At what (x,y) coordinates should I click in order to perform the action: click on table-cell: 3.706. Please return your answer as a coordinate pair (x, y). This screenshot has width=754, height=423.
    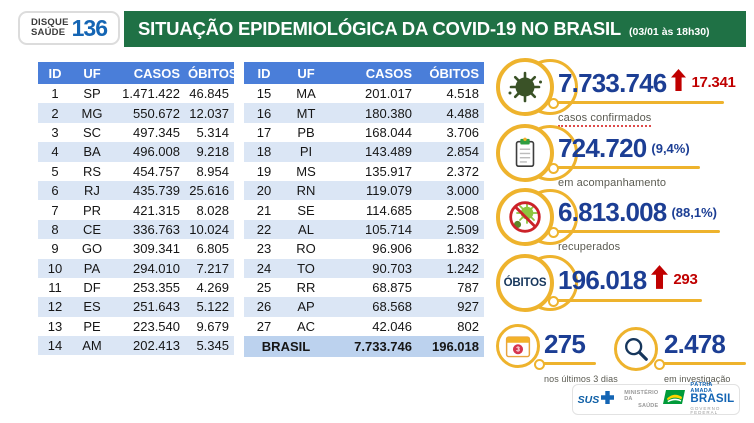
    Looking at the image, I should click on (462, 132).